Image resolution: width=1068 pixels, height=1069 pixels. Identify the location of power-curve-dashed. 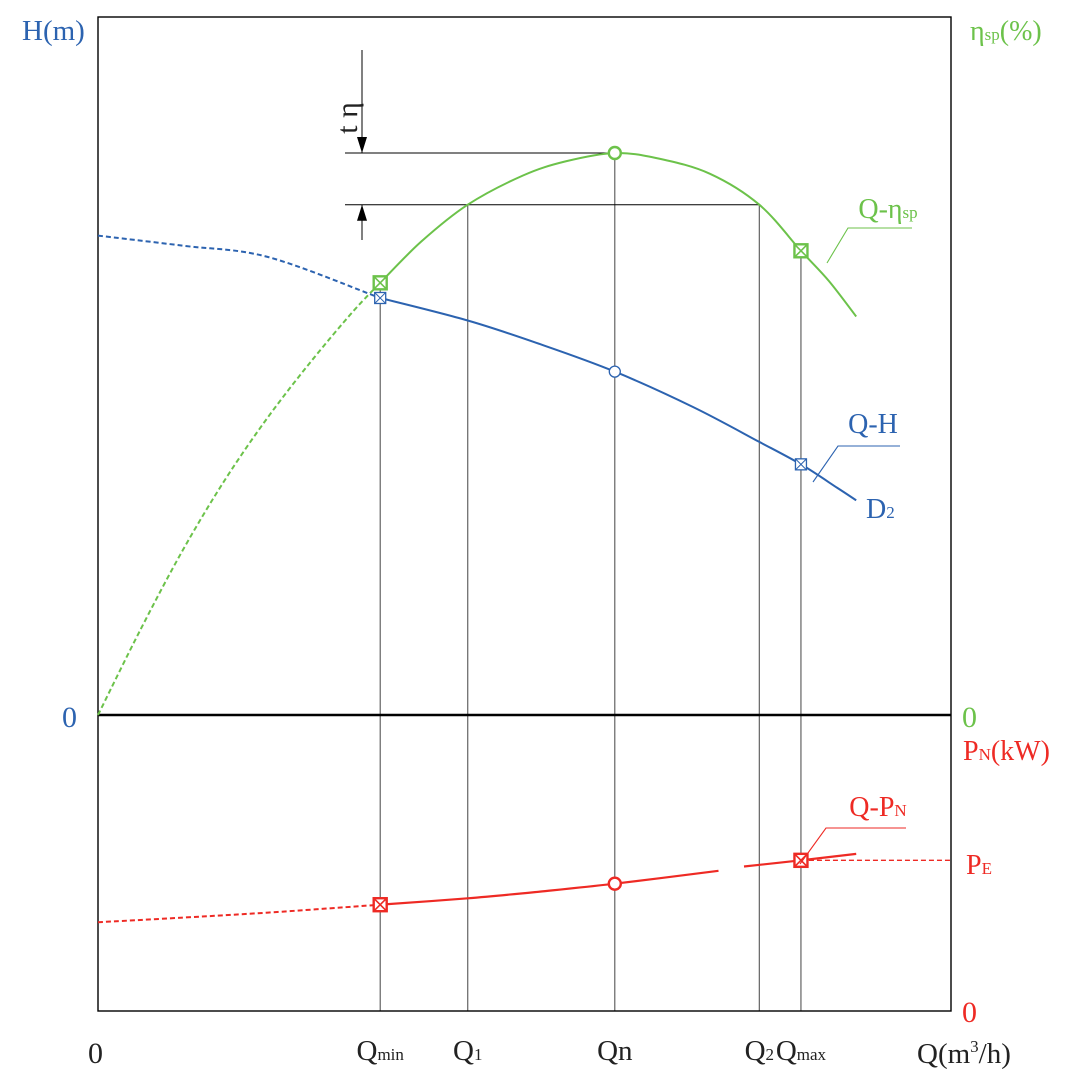
(239, 913).